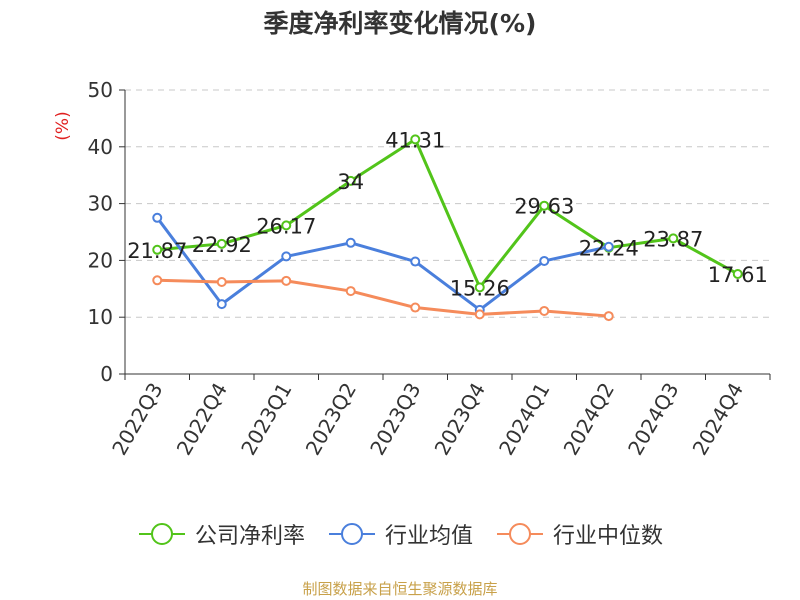 This screenshot has height=600, width=800. Describe the element at coordinates (100, 147) in the screenshot. I see `y-tick-label: 40` at that location.